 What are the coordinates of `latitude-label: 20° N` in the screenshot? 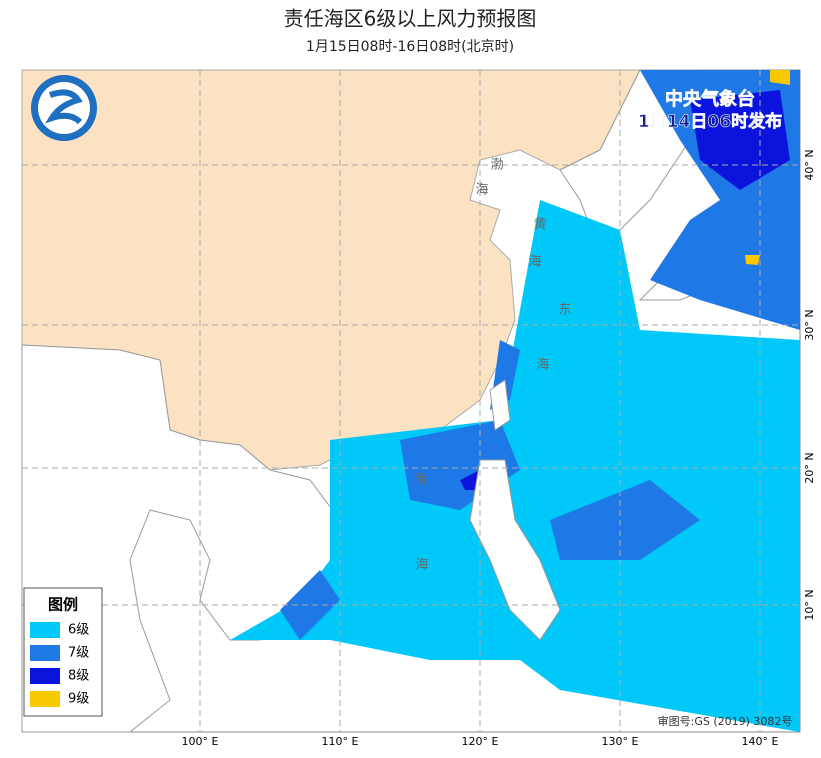 It's located at (809, 467).